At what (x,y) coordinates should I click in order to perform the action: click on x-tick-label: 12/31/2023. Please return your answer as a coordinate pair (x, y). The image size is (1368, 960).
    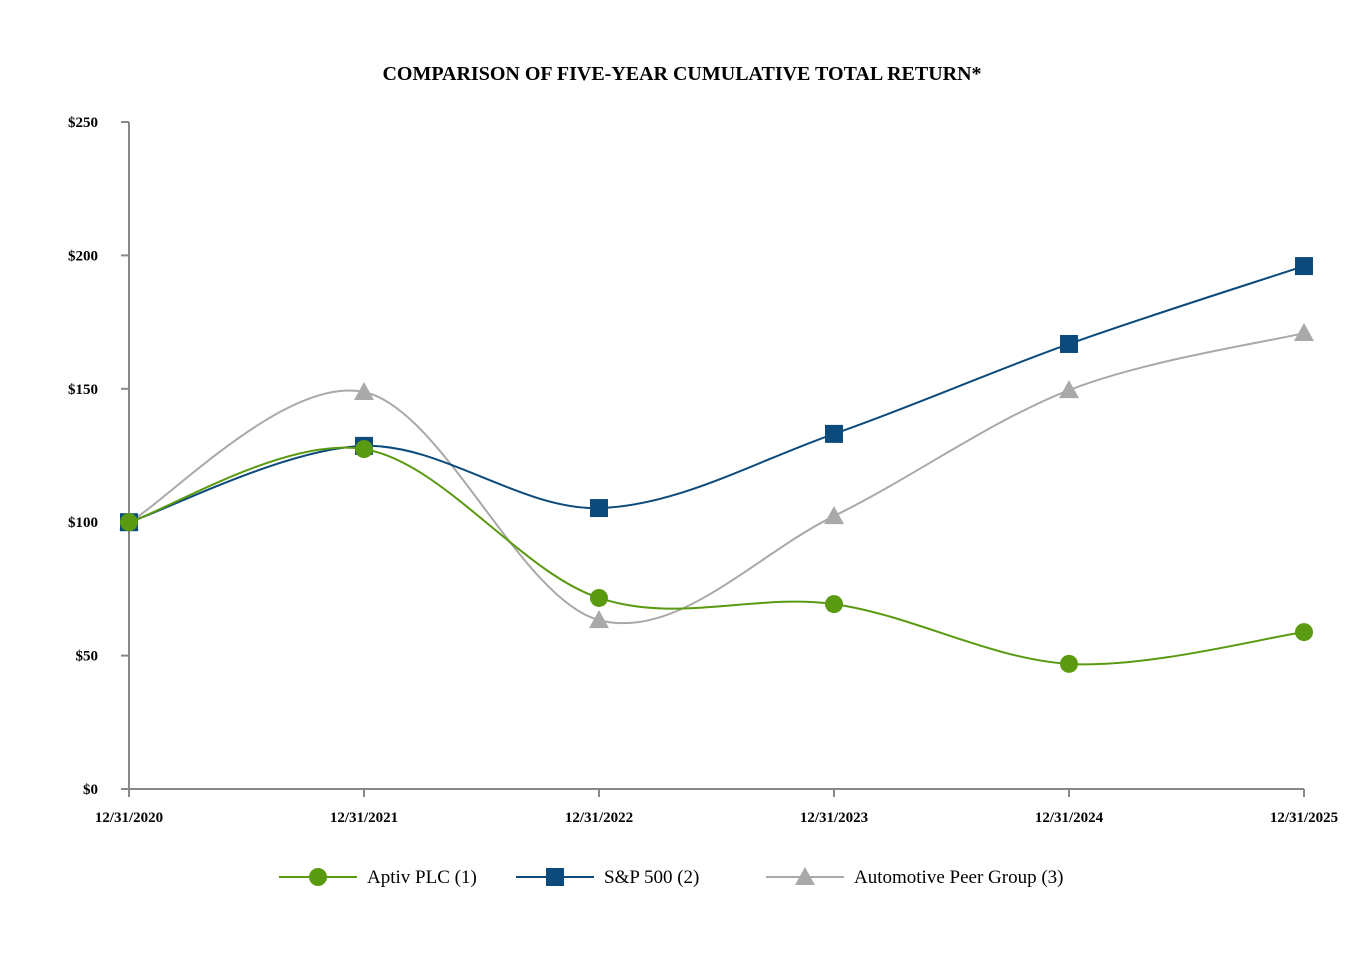
    Looking at the image, I should click on (834, 818).